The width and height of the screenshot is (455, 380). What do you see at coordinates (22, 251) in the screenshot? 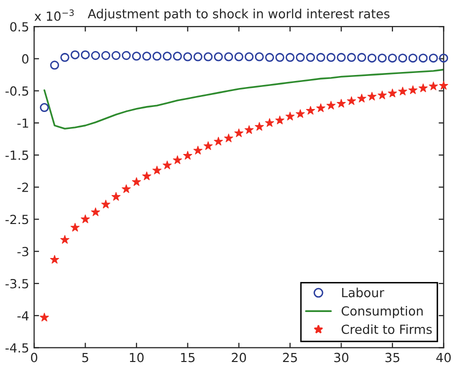
I see `y-tick-label: -3` at bounding box center [22, 251].